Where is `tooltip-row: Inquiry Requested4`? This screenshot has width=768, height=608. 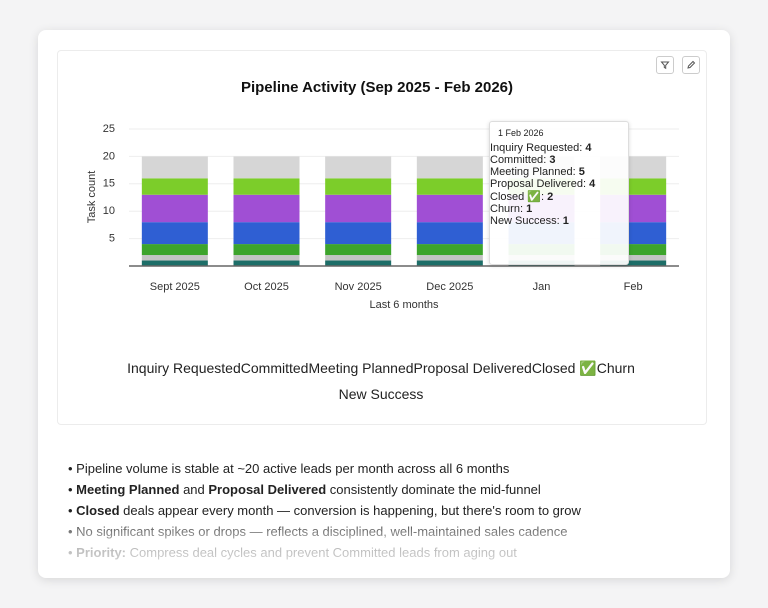 tooltip-row: Inquiry Requested4 is located at coordinates (559, 148).